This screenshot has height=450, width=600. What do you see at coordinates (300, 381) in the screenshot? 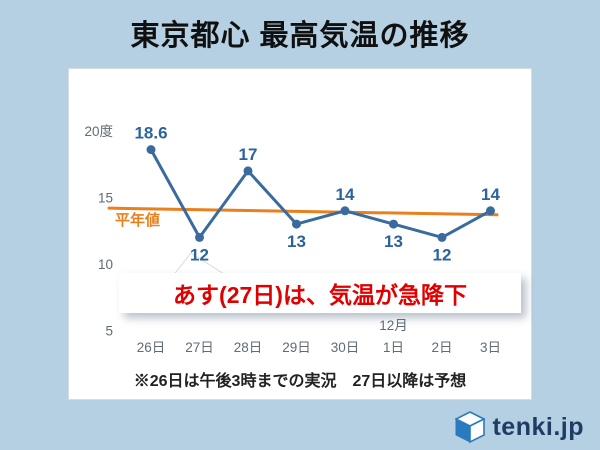
I see `footnote: ※26日は午後3時までの実況 27日以降は予想` at bounding box center [300, 381].